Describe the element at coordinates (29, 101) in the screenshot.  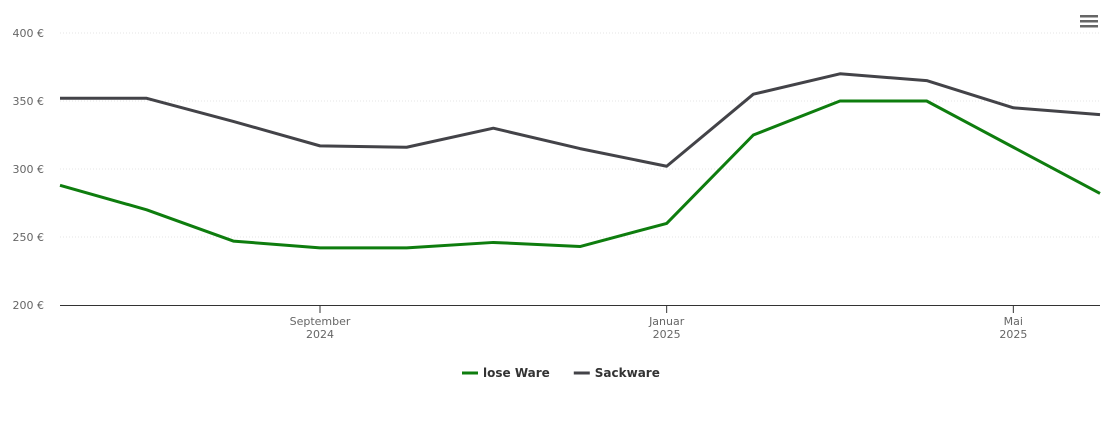
I see `y-tick-label: 350 €` at that location.